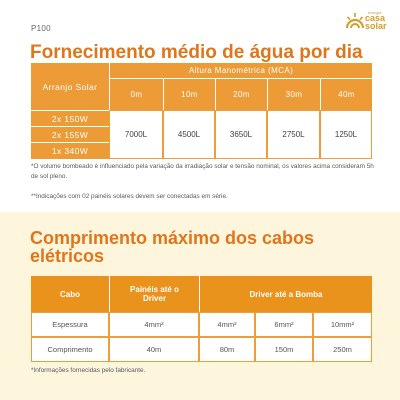 This screenshot has width=400, height=400. Describe the element at coordinates (285, 294) in the screenshot. I see `header-driver: Driver até a Bomba` at that location.